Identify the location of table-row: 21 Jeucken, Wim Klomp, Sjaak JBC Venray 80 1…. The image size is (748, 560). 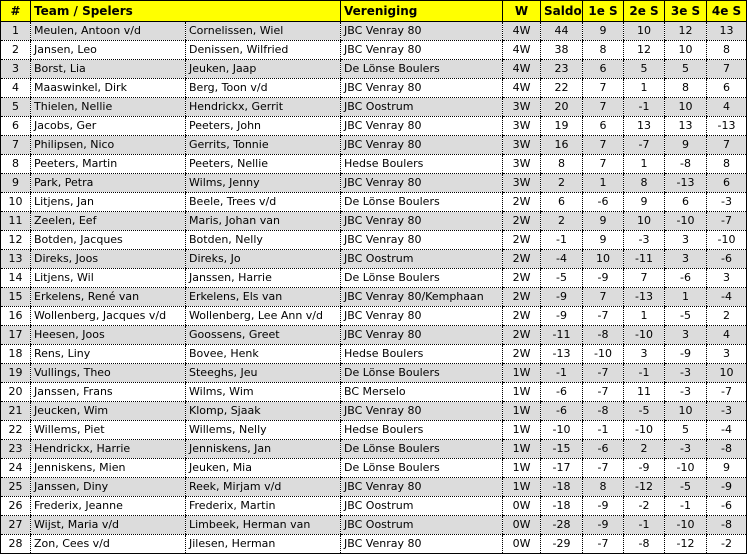
(373, 411).